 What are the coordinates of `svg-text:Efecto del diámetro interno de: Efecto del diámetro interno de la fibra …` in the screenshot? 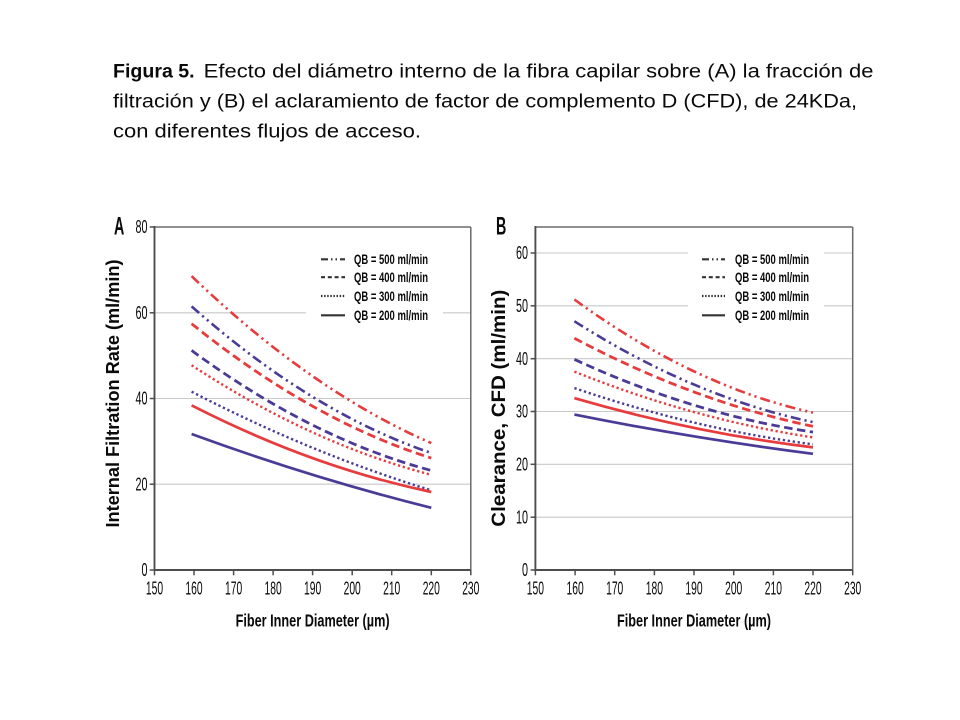 It's located at (539, 72).